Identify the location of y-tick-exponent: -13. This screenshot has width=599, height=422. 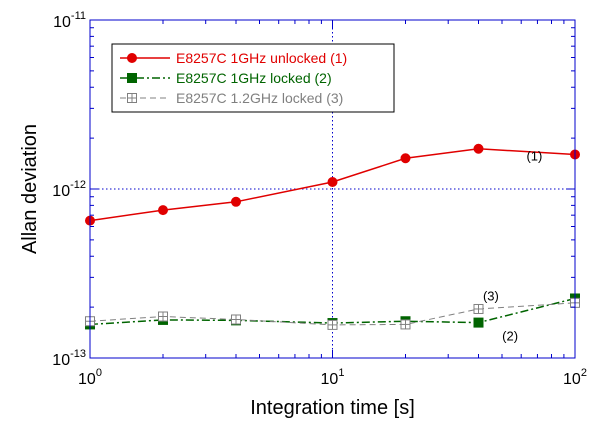
(78, 354).